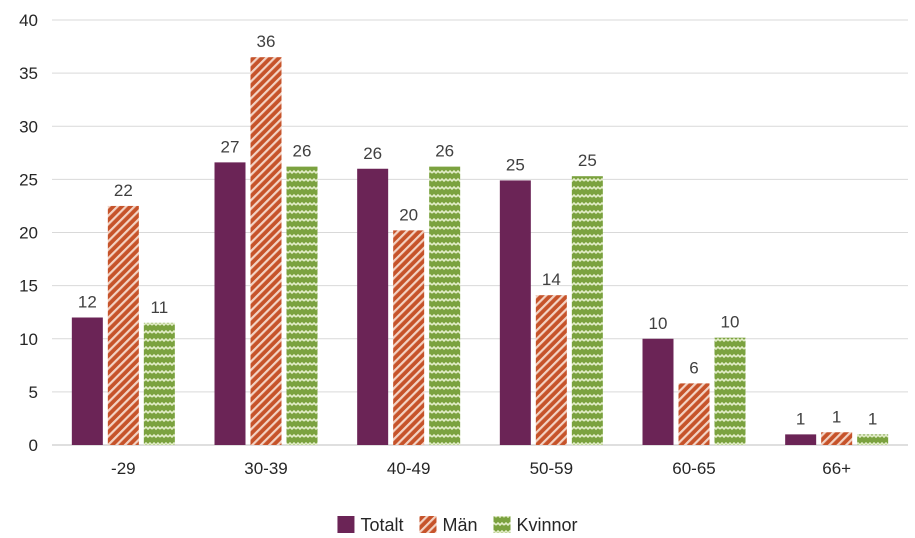 The height and width of the screenshot is (538, 915). What do you see at coordinates (33, 392) in the screenshot?
I see `y-tick-label: 5` at bounding box center [33, 392].